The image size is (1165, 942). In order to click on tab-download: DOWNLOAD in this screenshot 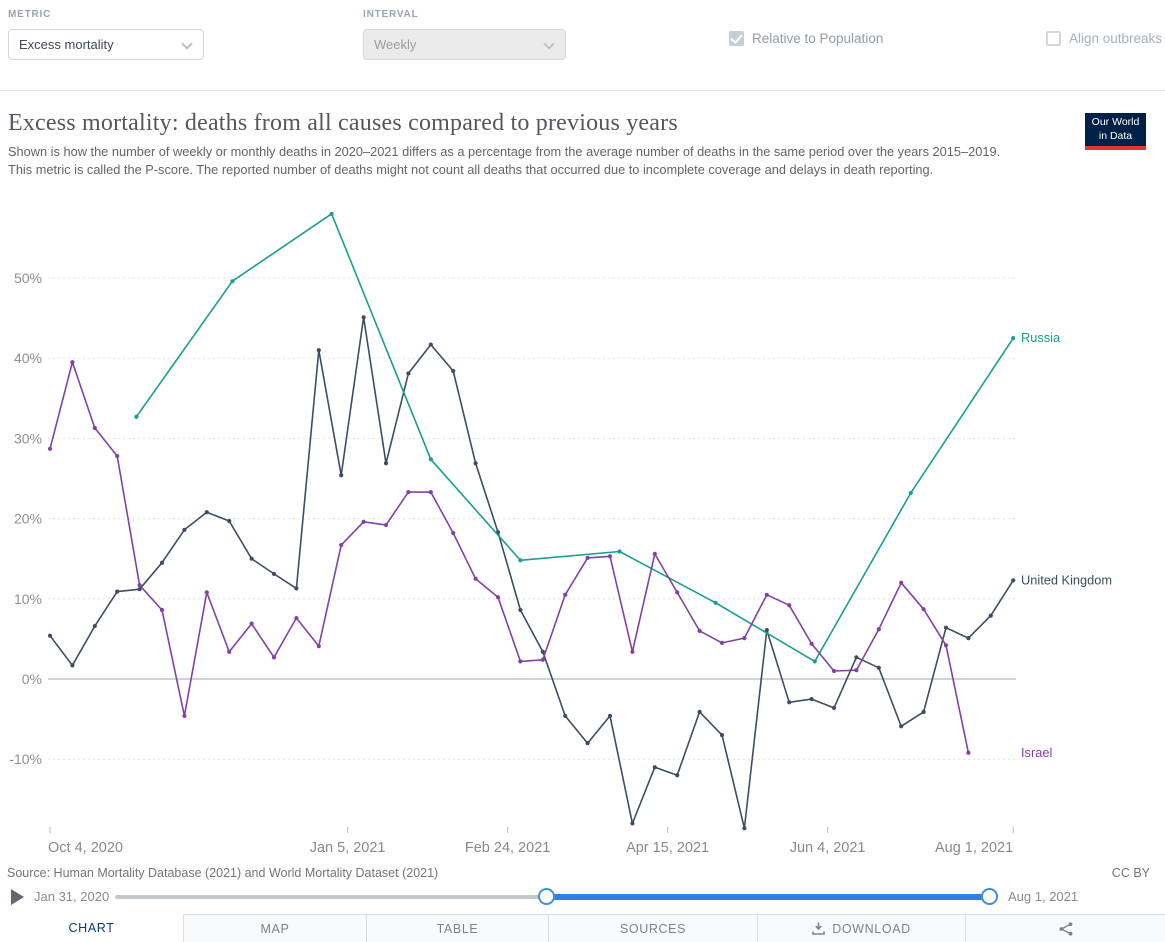, I will do `click(861, 928)`.